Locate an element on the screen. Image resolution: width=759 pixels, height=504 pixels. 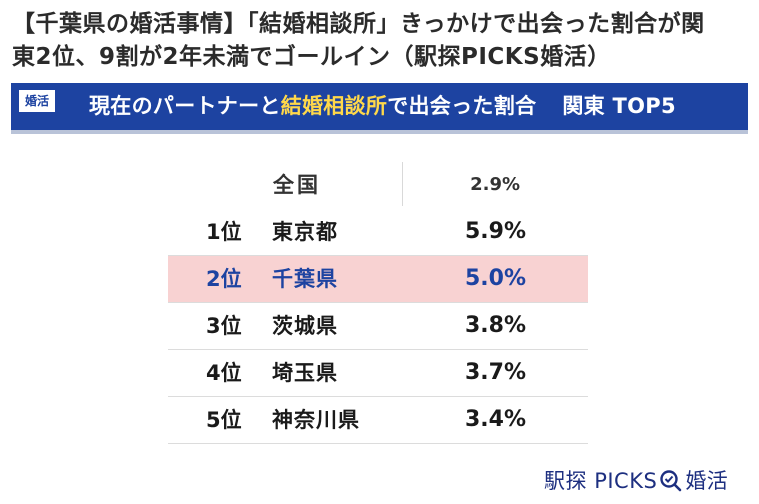
brand-logo: 駅探 PICKS 婚活 is located at coordinates (636, 481).